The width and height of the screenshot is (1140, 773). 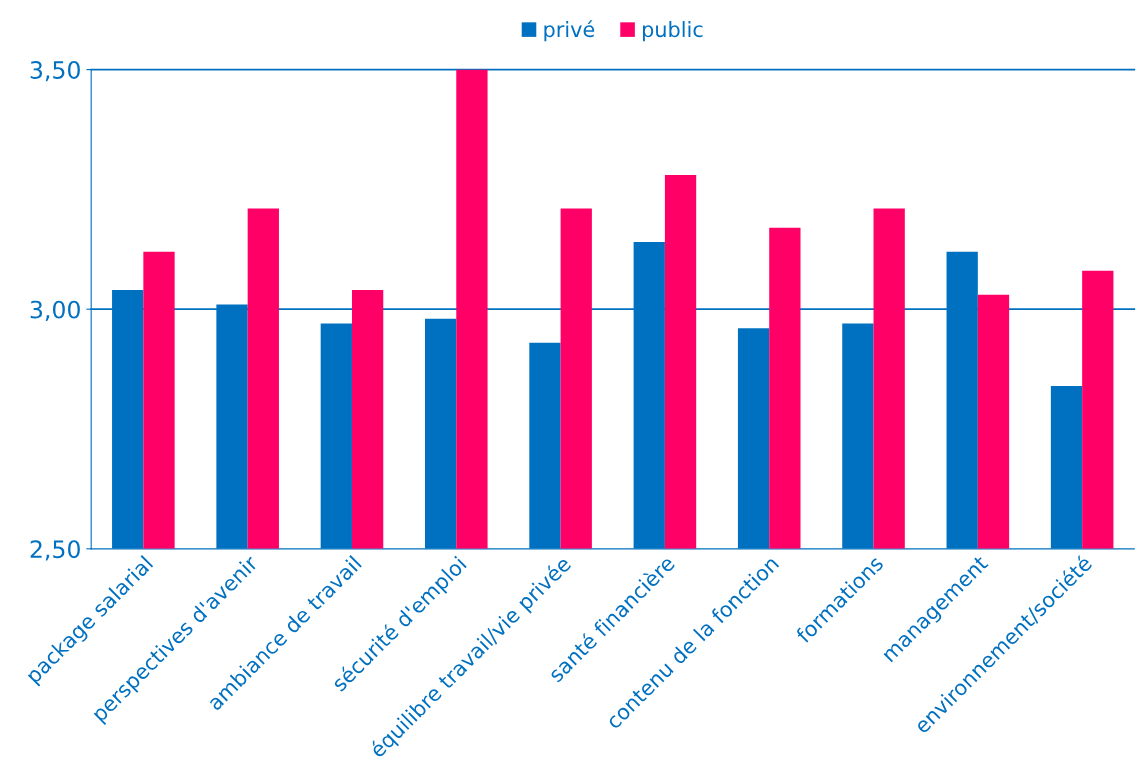 What do you see at coordinates (569, 31) in the screenshot?
I see `legend-label: privé` at bounding box center [569, 31].